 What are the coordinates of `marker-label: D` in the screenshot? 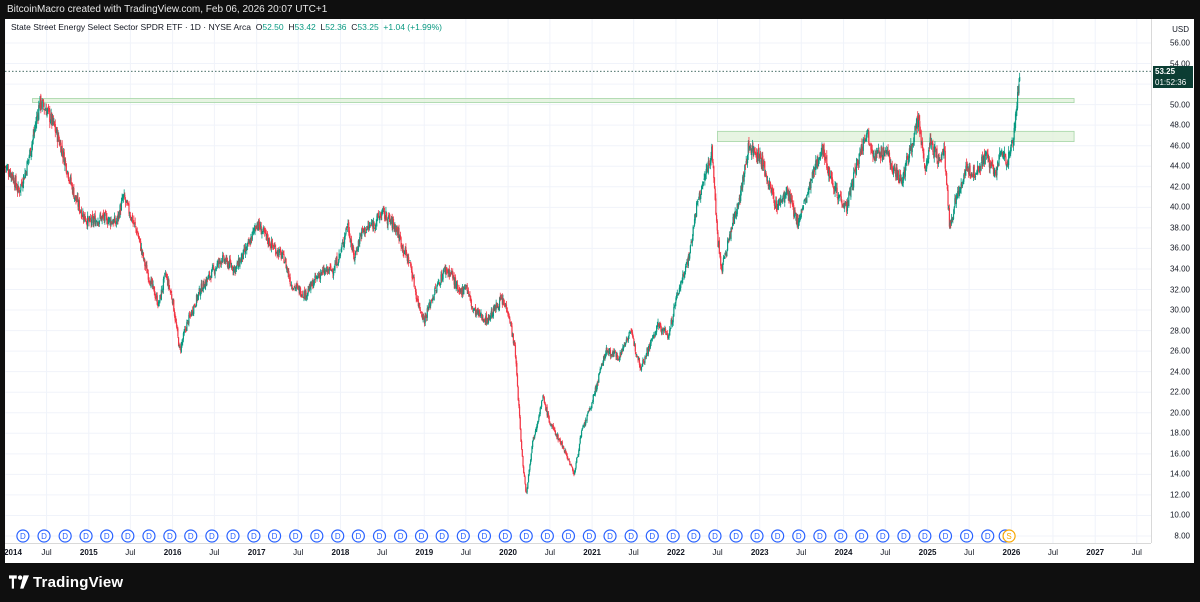 It's located at (149, 536).